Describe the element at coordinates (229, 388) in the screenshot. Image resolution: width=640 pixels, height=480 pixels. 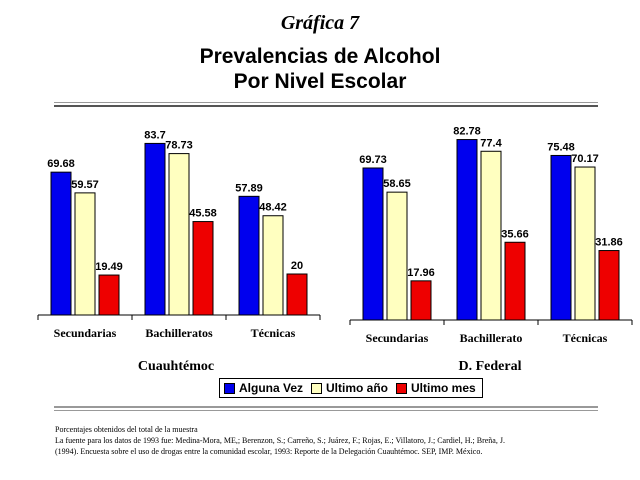
I see `legend-swatch-alguna-vez` at that location.